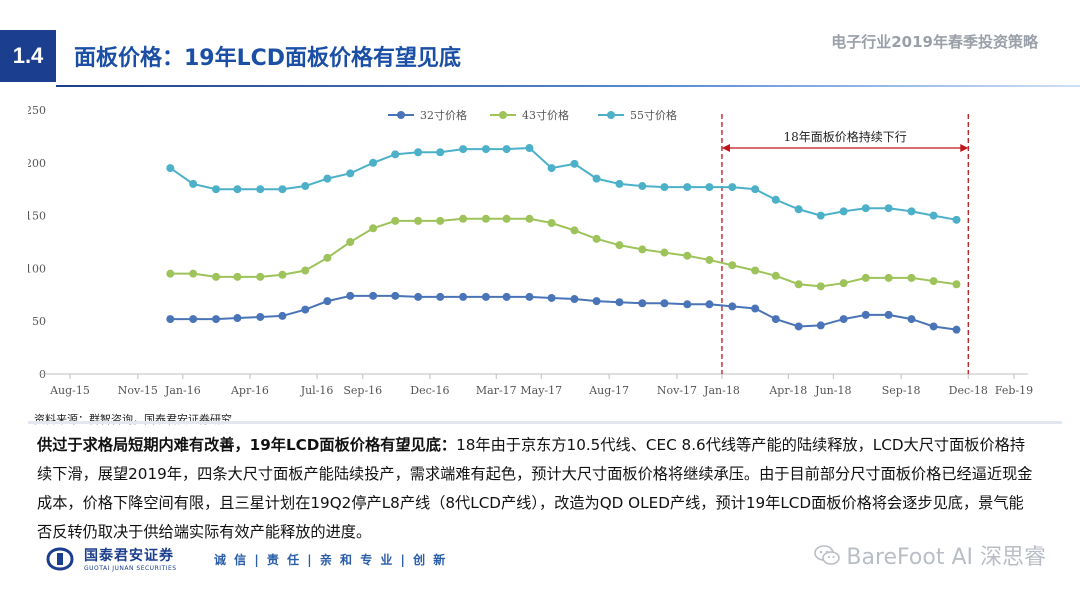 Image resolution: width=1080 pixels, height=604 pixels. What do you see at coordinates (563, 183) in the screenshot?
I see `series-line` at bounding box center [563, 183].